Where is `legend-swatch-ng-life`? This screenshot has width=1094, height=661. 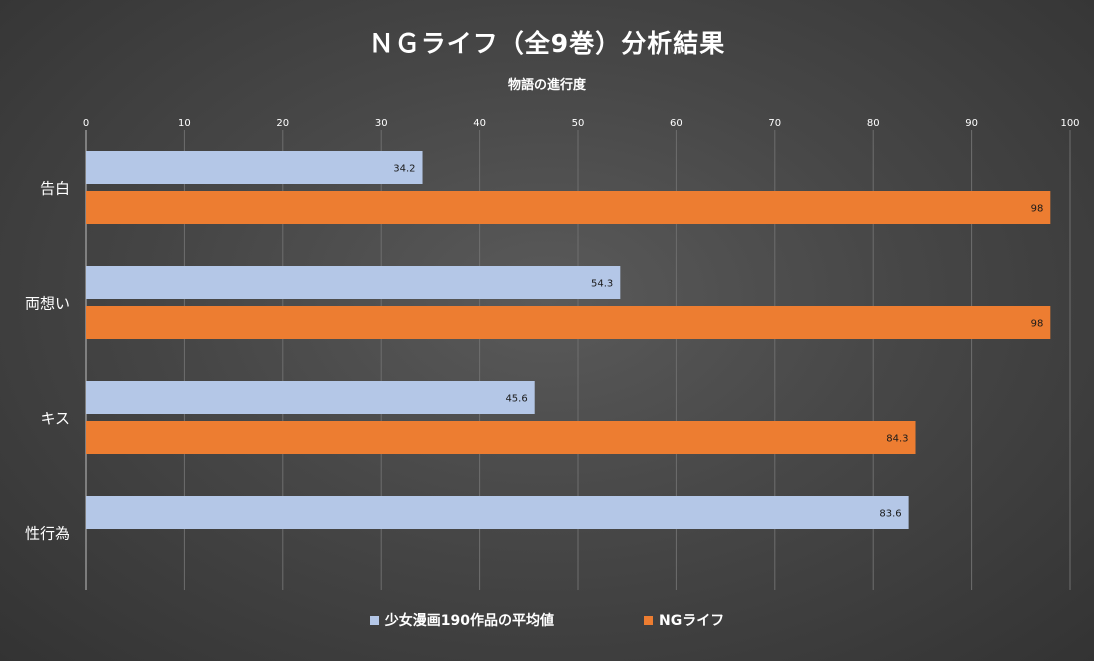
legend-swatch-ng-life is located at coordinates (648, 620).